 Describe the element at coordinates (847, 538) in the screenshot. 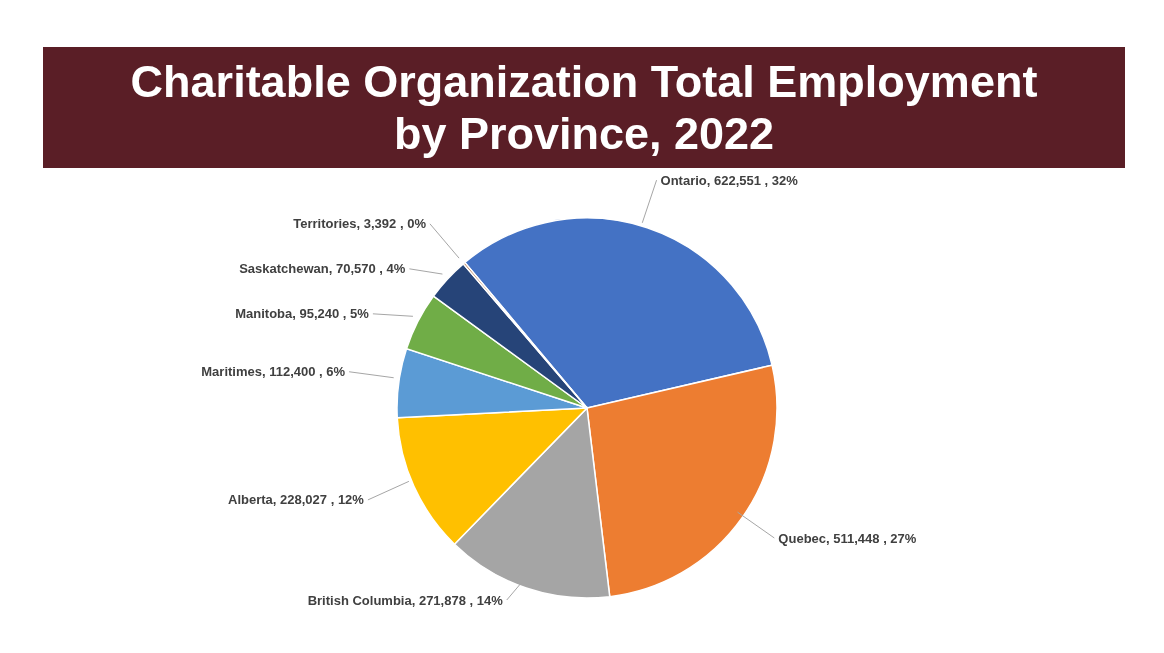

I see `slice-label: Quebec, 511,448 , 27%` at that location.